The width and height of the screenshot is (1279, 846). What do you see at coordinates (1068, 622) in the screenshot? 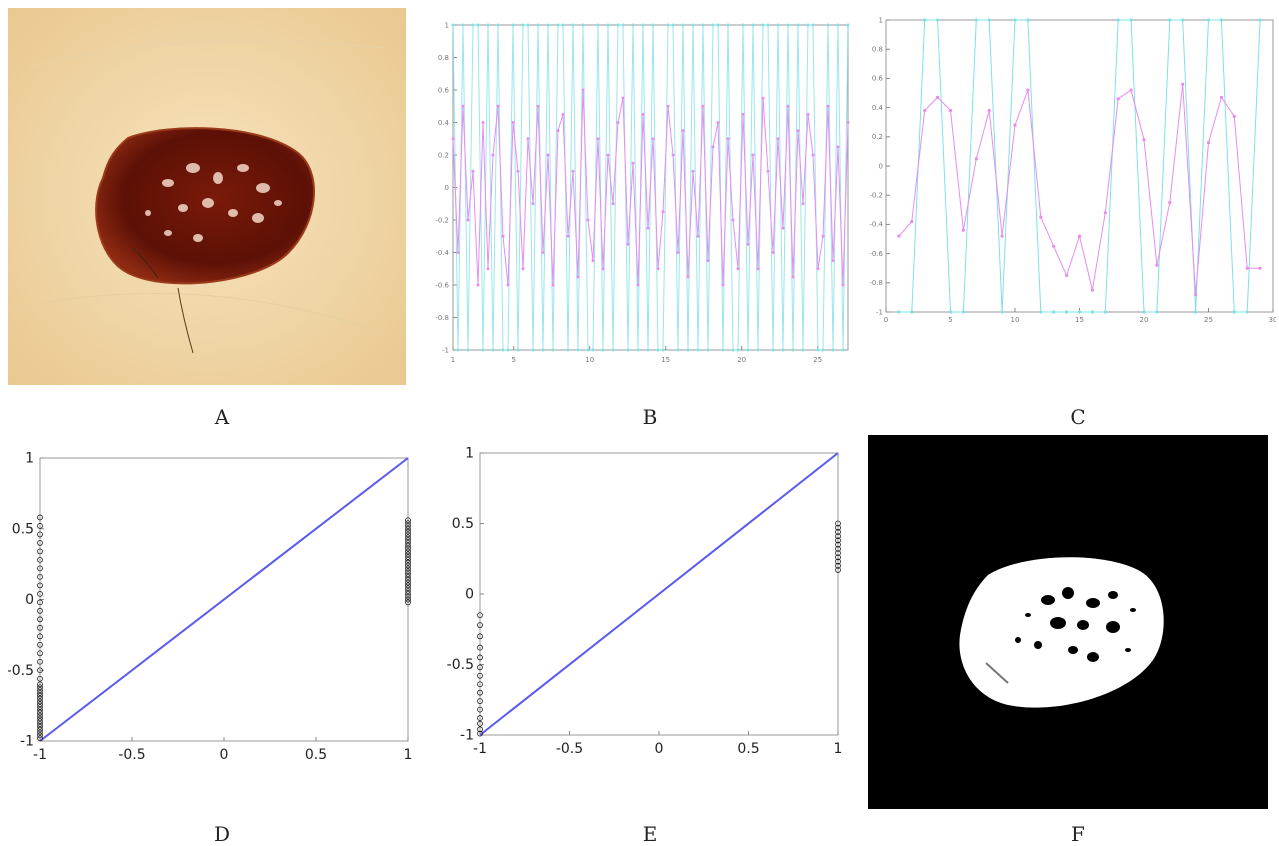
I see `segmentation-mask` at bounding box center [1068, 622].